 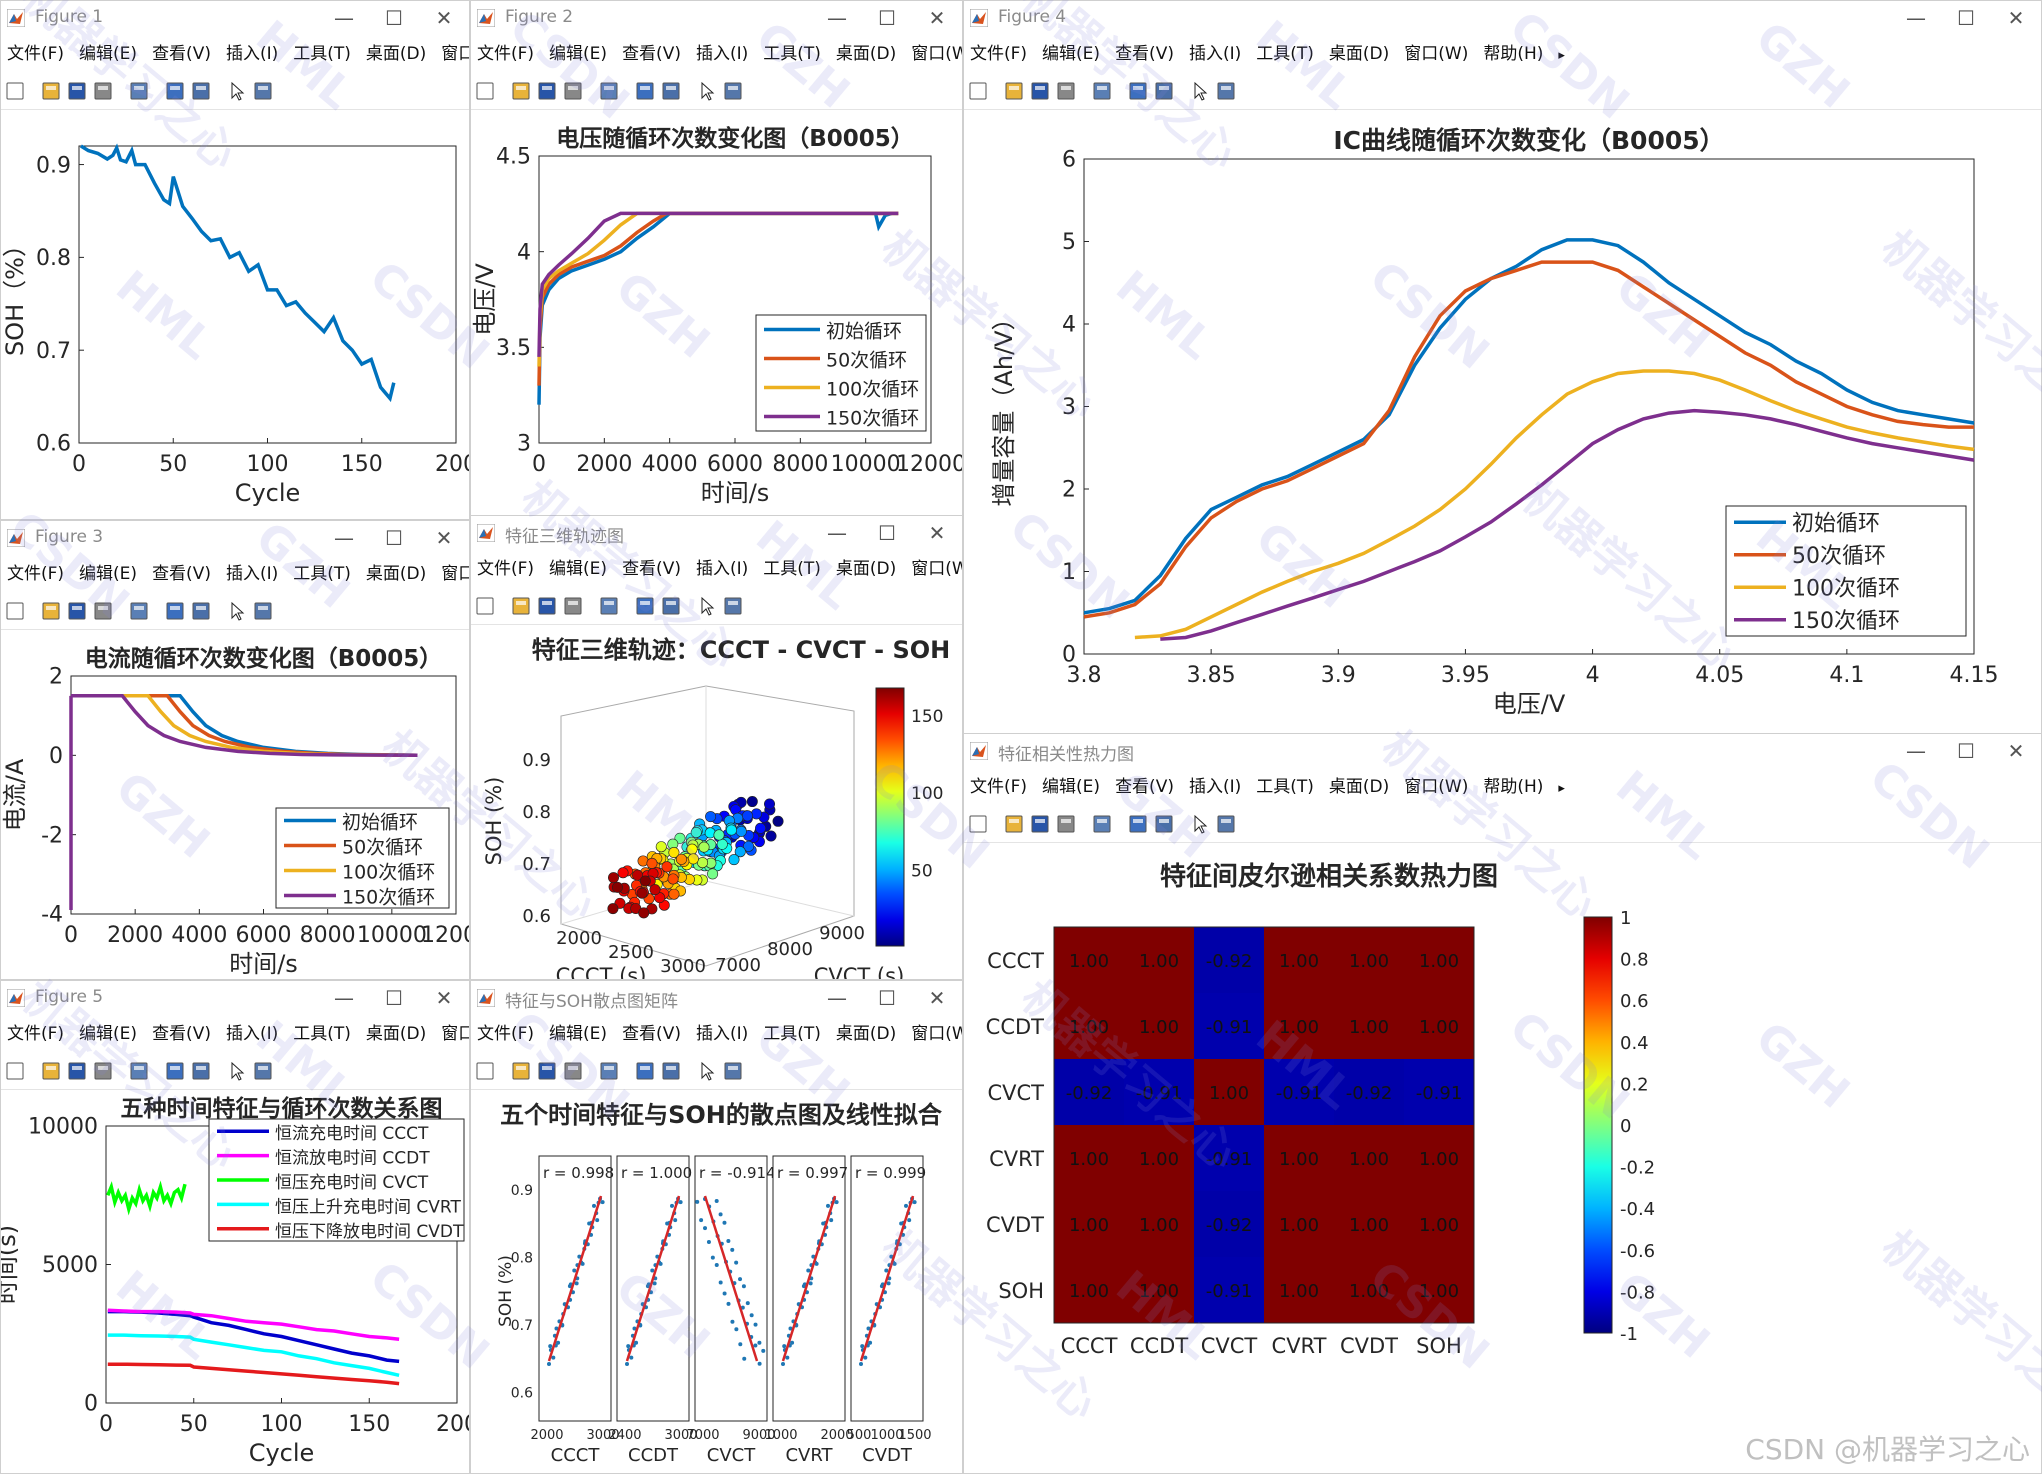 What do you see at coordinates (651, 569) in the screenshot?
I see `menu-item: 查看(V)` at bounding box center [651, 569].